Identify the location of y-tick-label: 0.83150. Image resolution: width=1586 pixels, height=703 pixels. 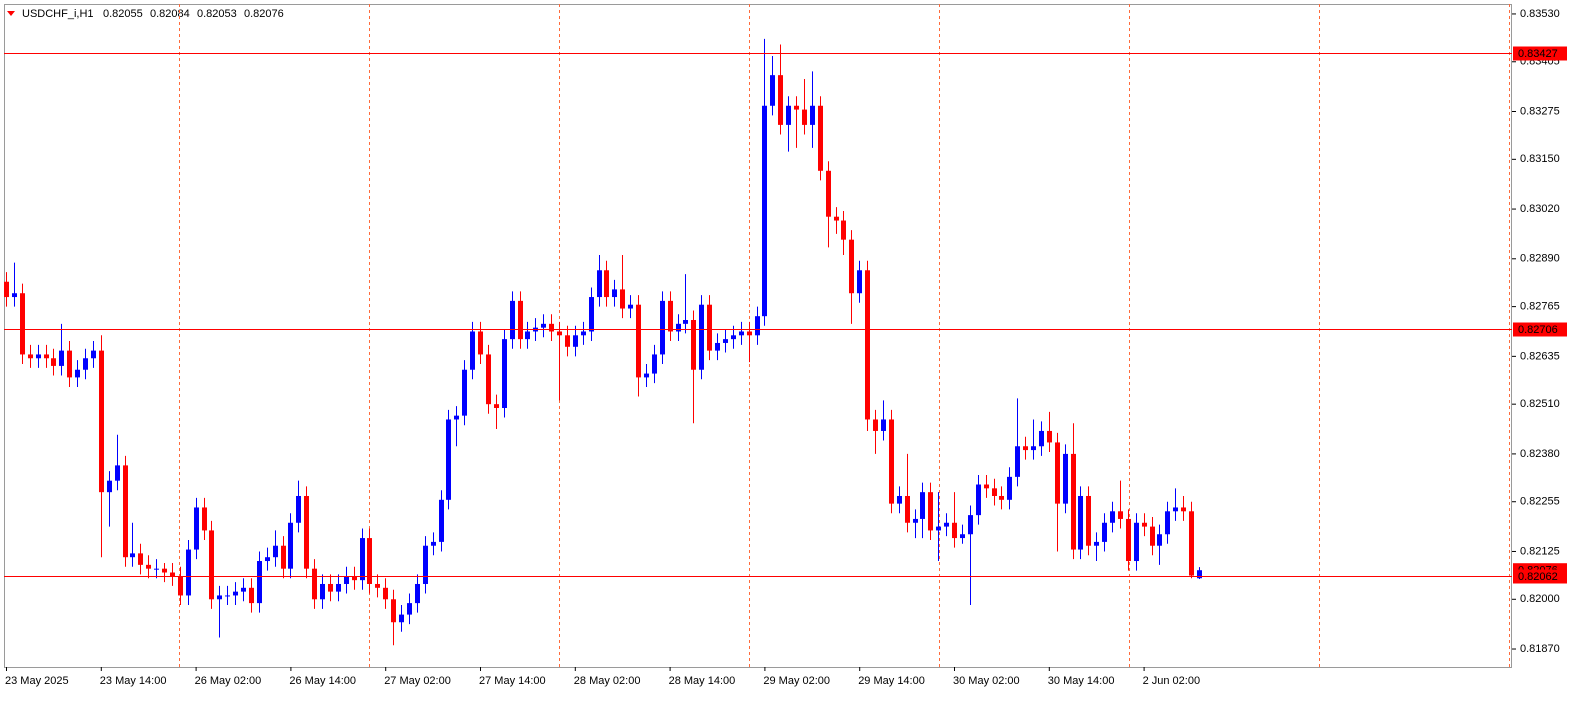
(1540, 159).